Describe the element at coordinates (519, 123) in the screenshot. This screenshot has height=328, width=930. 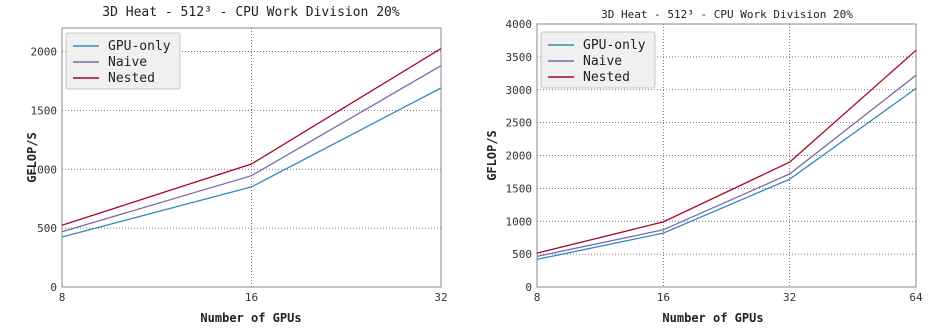
I see `y-tick-label: 2500` at that location.